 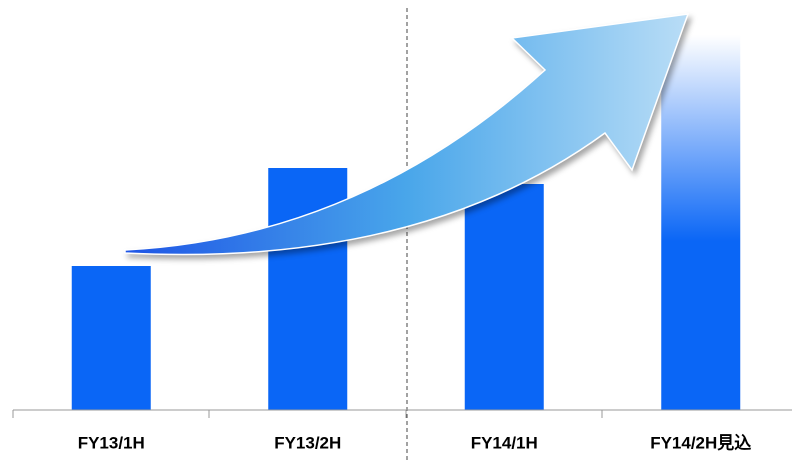 I want to click on x-tick-label: FY13/1H, so click(x=111, y=442).